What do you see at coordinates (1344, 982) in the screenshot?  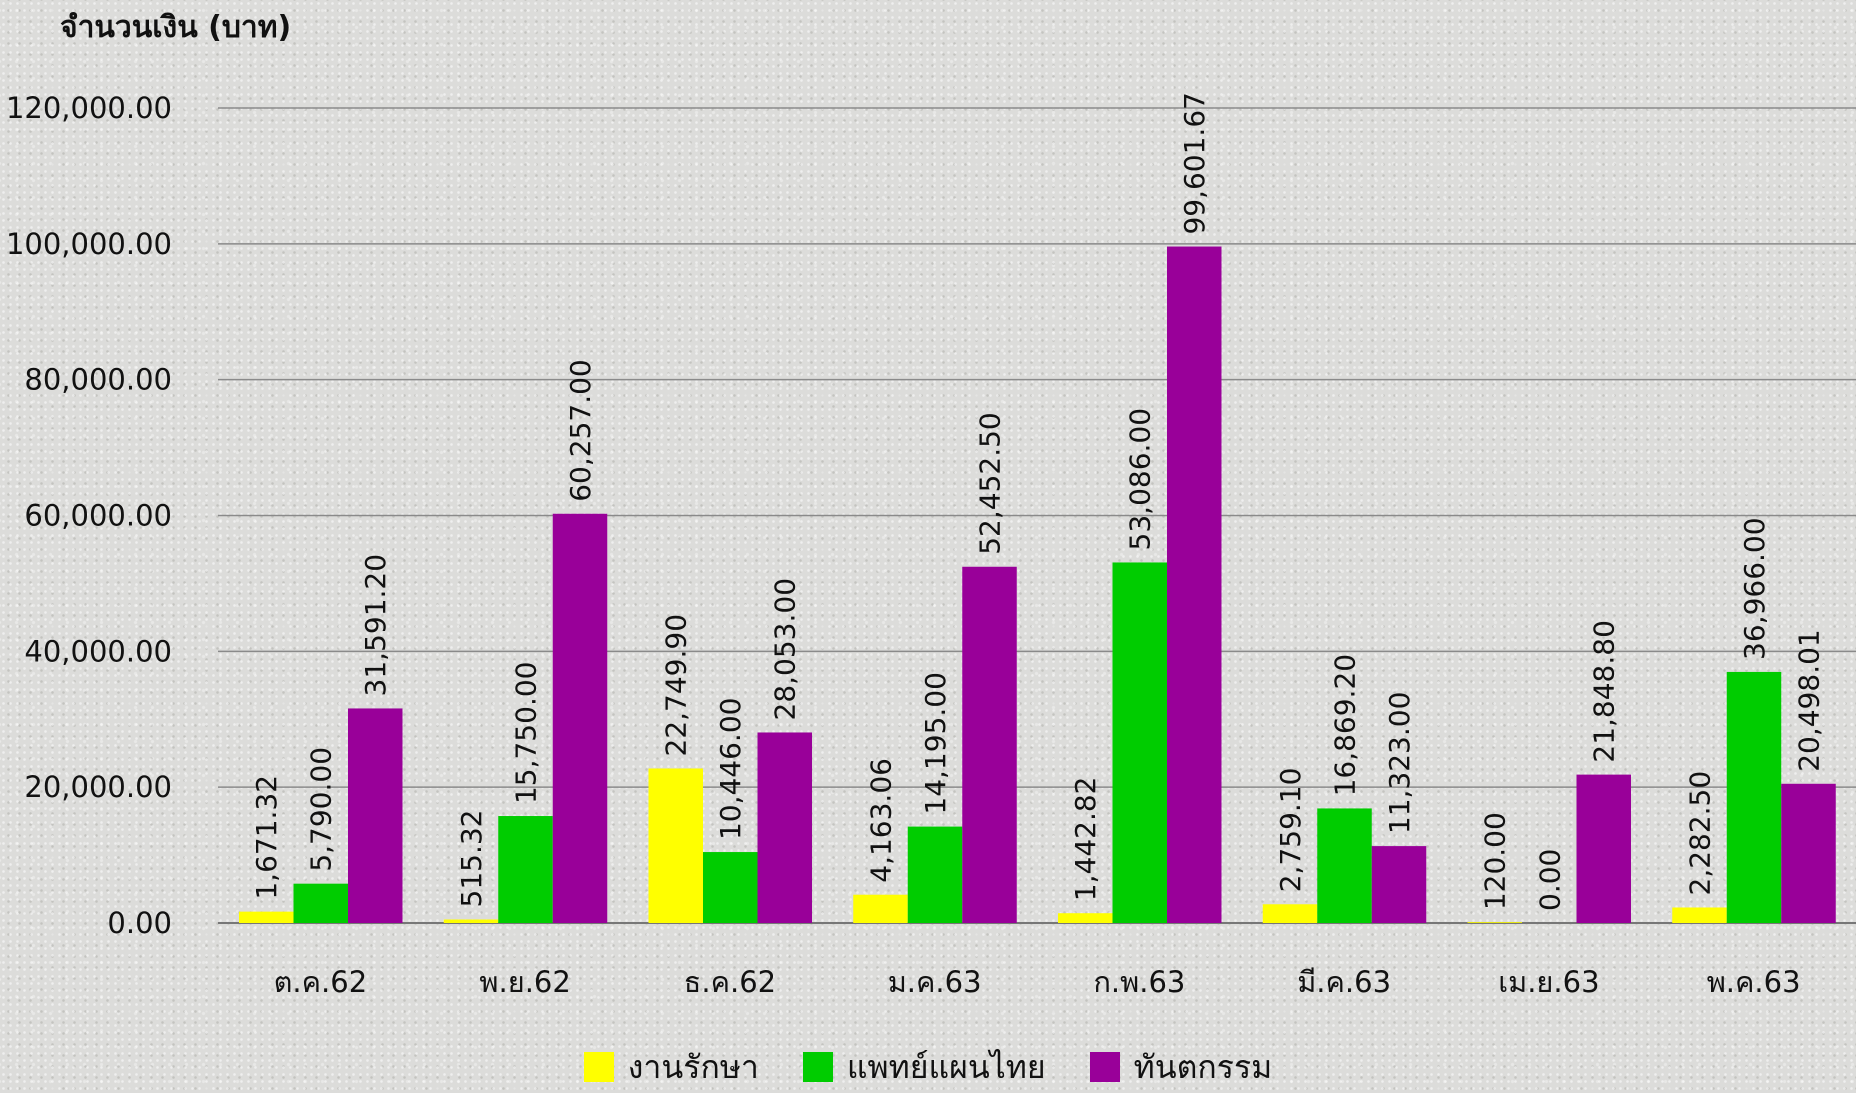 I see `x-tick-label: มี.ค.63` at bounding box center [1344, 982].